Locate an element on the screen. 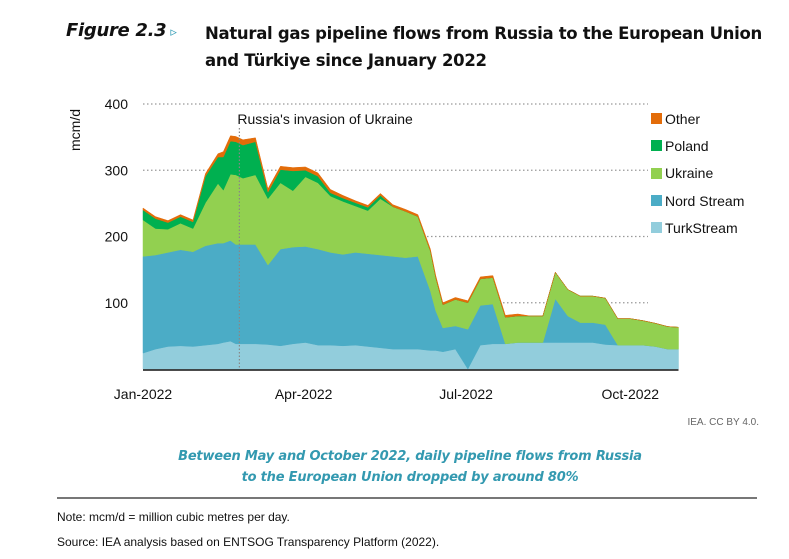 This screenshot has height=559, width=789. legend-label: Nord Stream is located at coordinates (705, 200).